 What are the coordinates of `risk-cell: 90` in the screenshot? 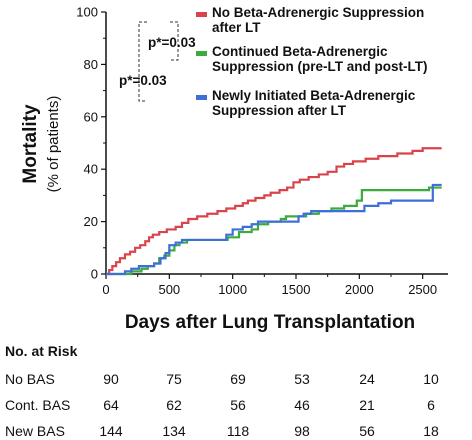 It's located at (111, 379).